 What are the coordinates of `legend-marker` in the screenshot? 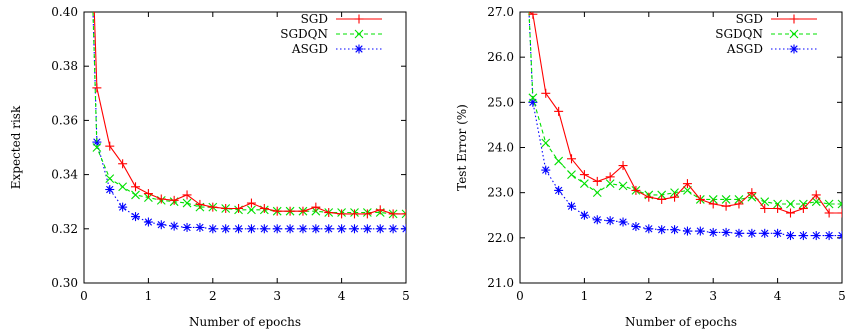 It's located at (794, 34).